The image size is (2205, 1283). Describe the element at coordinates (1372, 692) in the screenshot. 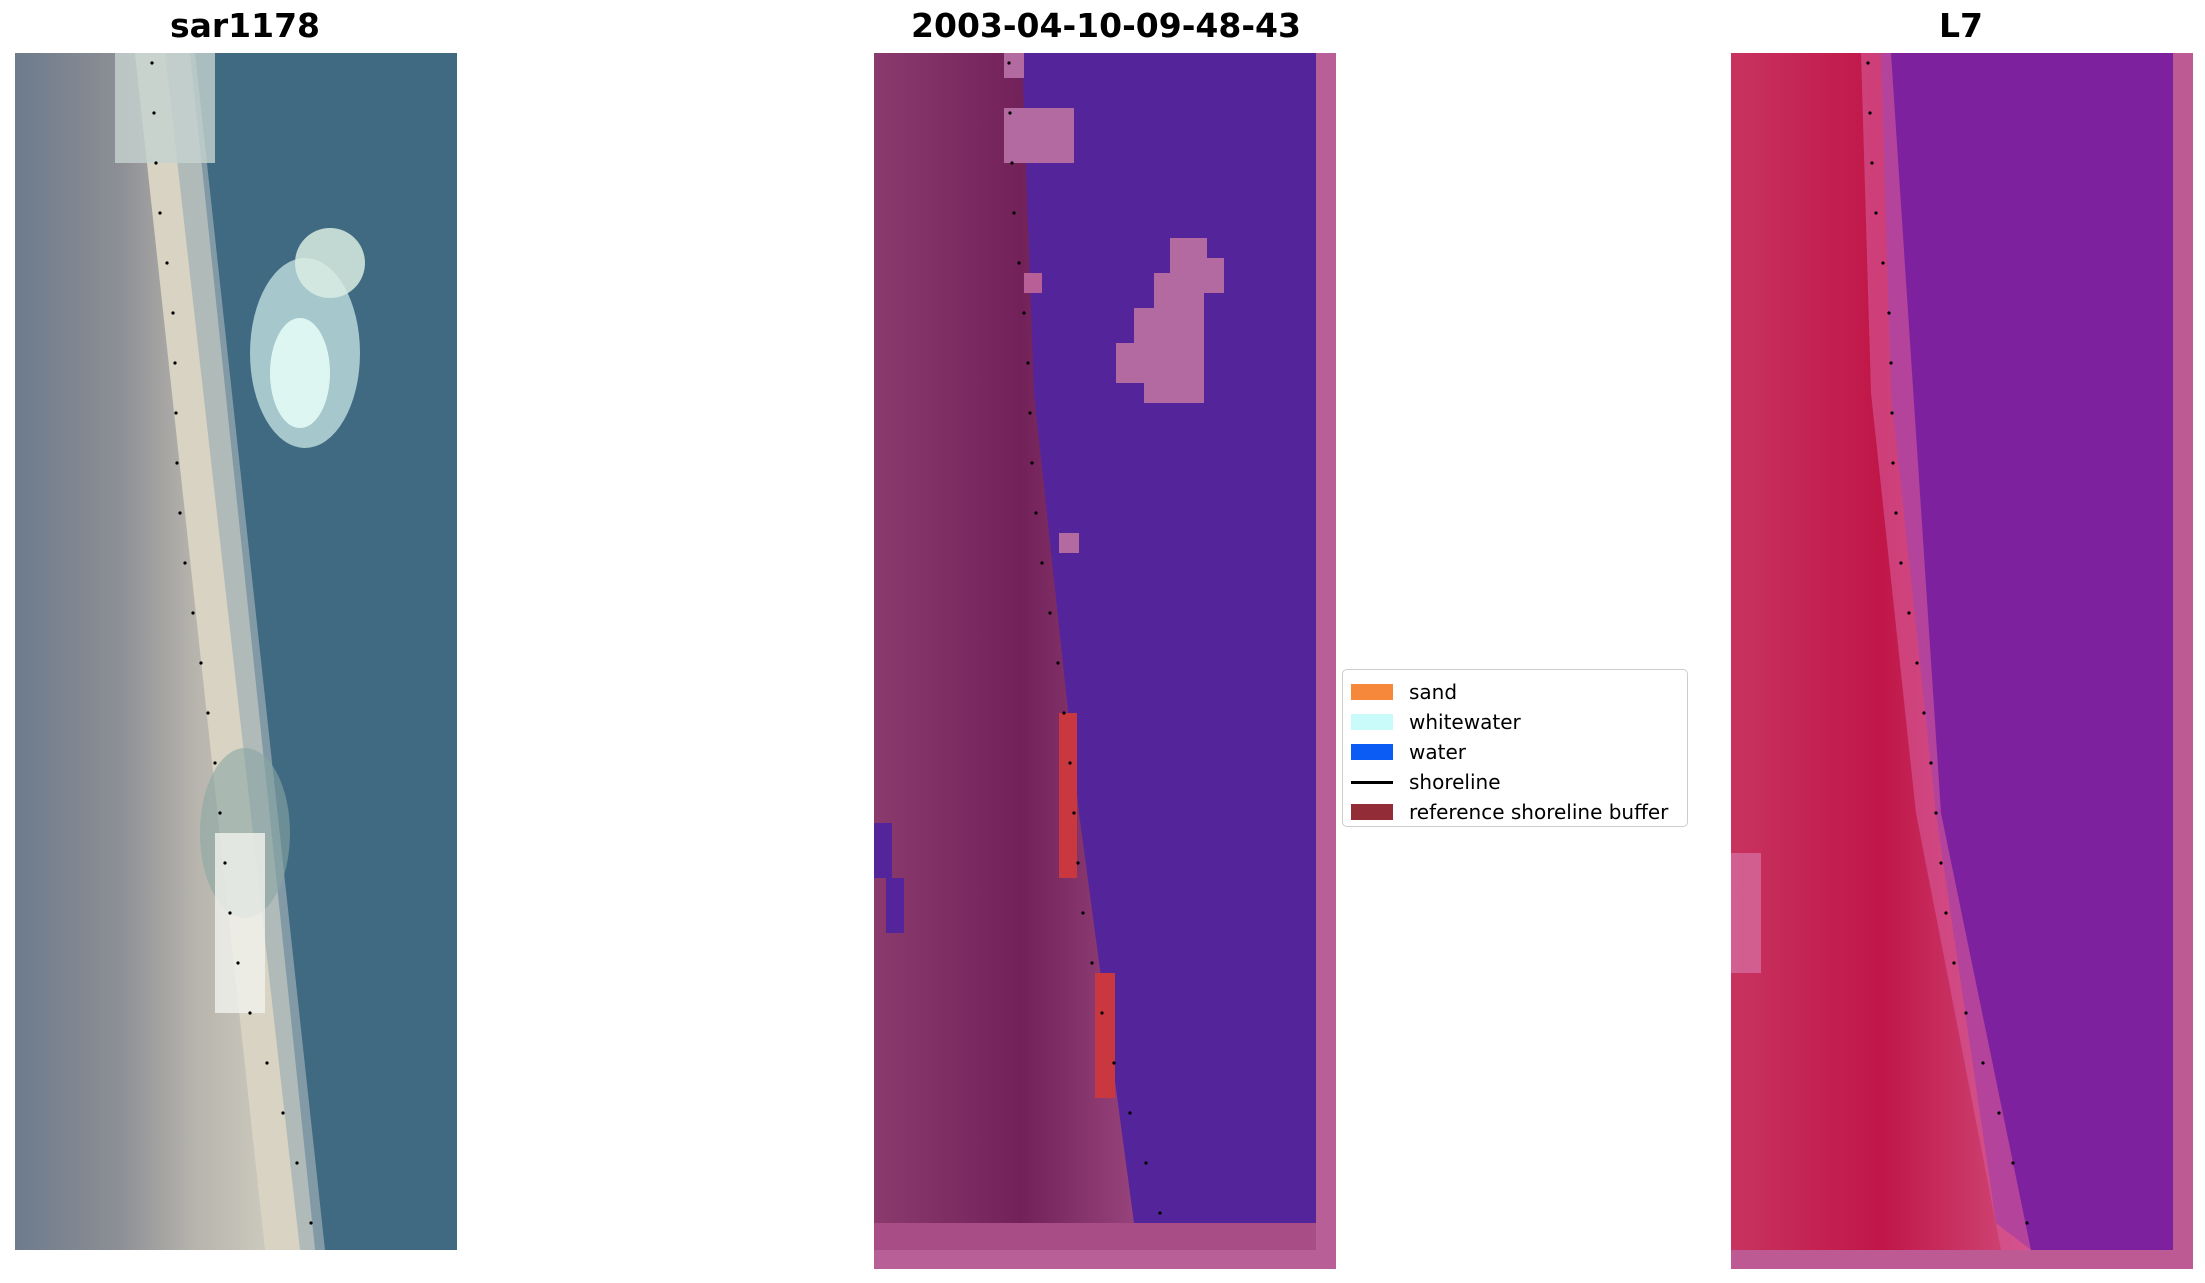

I see `legend-swatch-sand` at that location.